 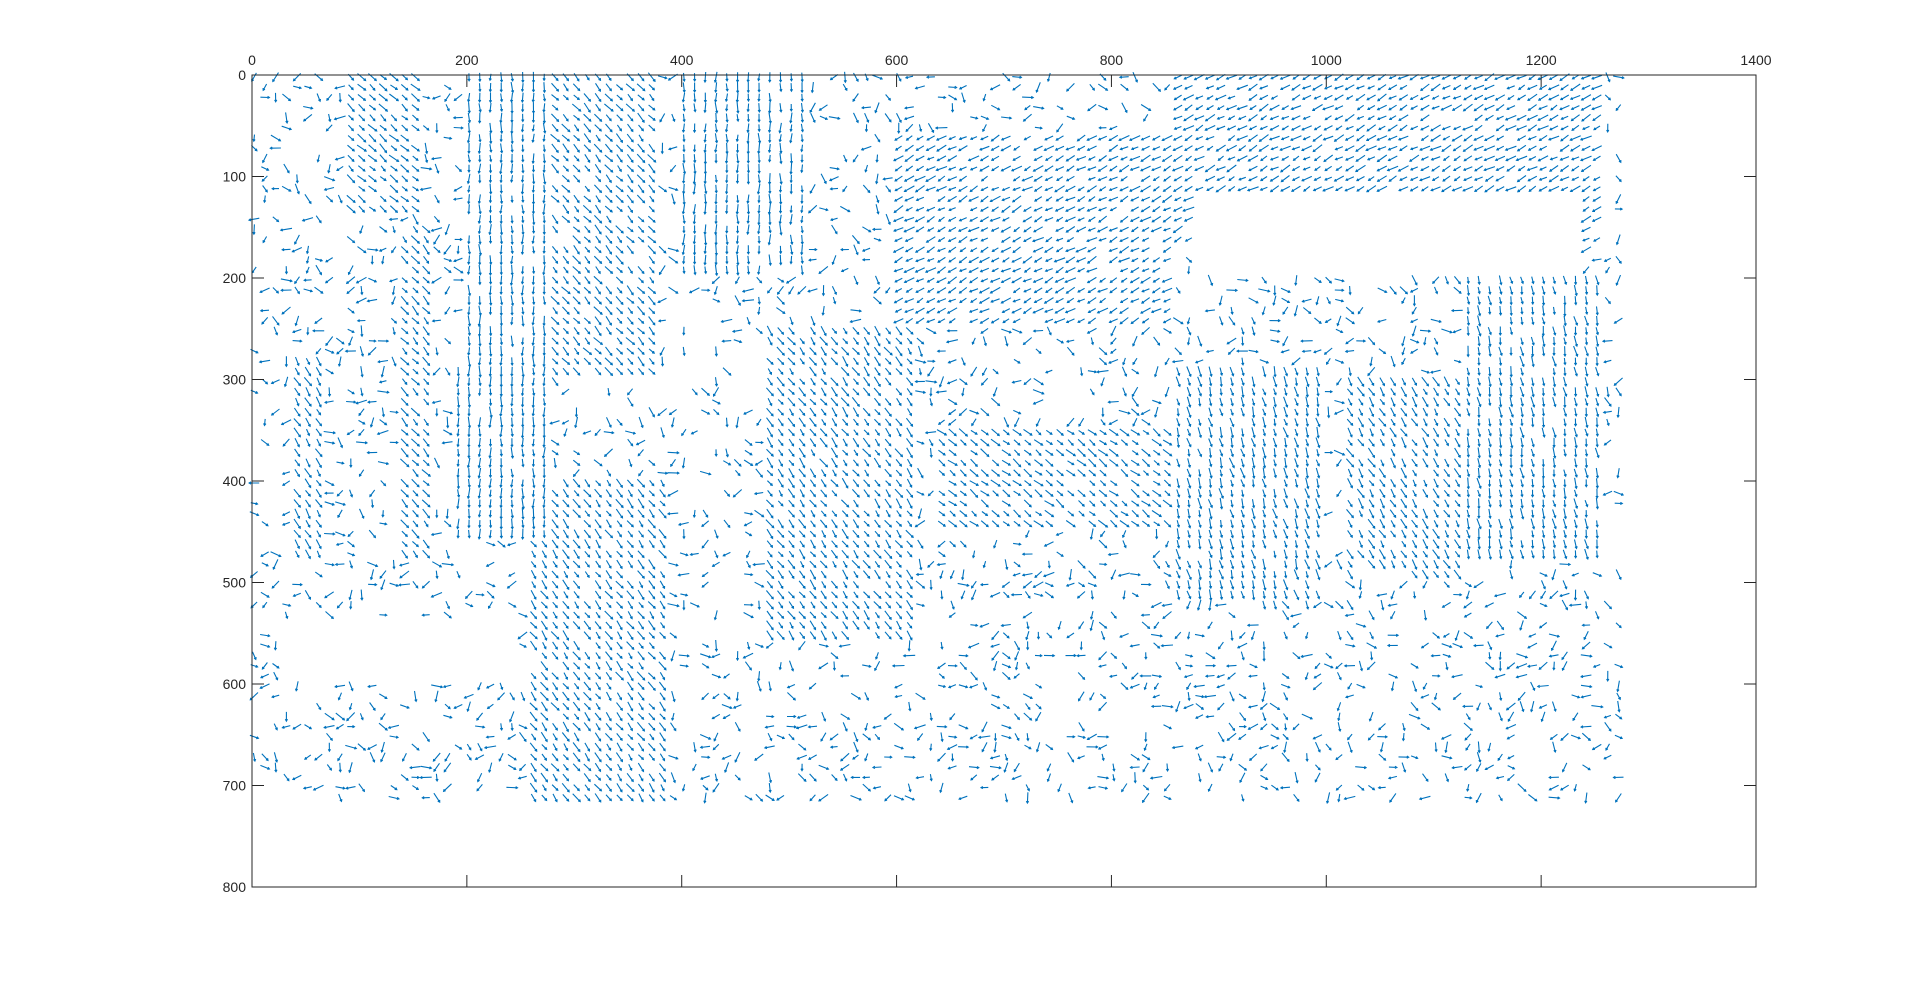 What do you see at coordinates (1755, 60) in the screenshot?
I see `x-tick-label: 1400` at bounding box center [1755, 60].